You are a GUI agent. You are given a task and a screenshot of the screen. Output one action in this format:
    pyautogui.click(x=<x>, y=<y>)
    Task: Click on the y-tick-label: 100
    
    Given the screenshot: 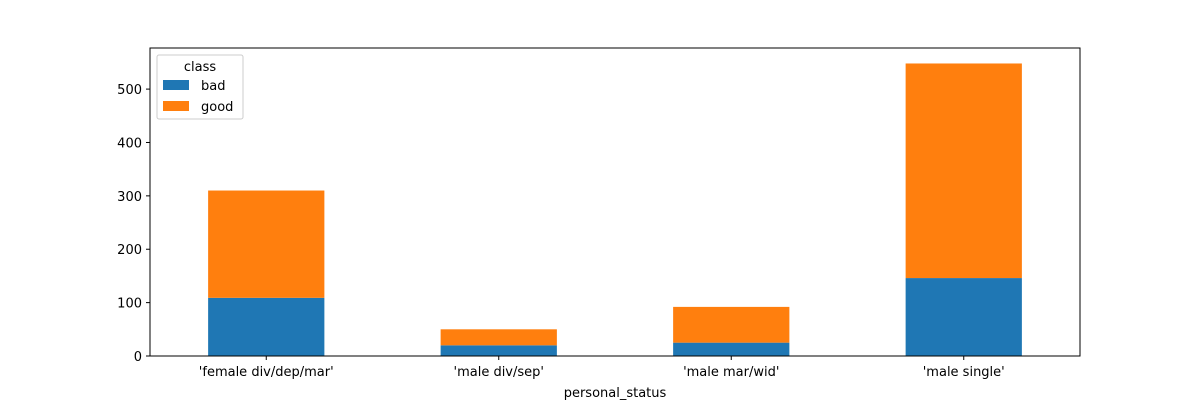 What is the action you would take?
    pyautogui.click(x=129, y=304)
    